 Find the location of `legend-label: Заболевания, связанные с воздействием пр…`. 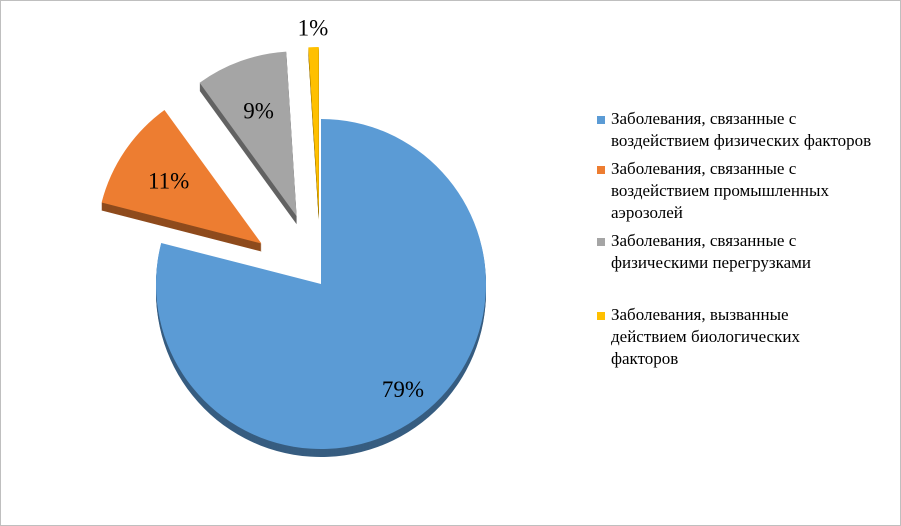

legend-label: Заболевания, связанные с воздействием пр… is located at coordinates (720, 190).